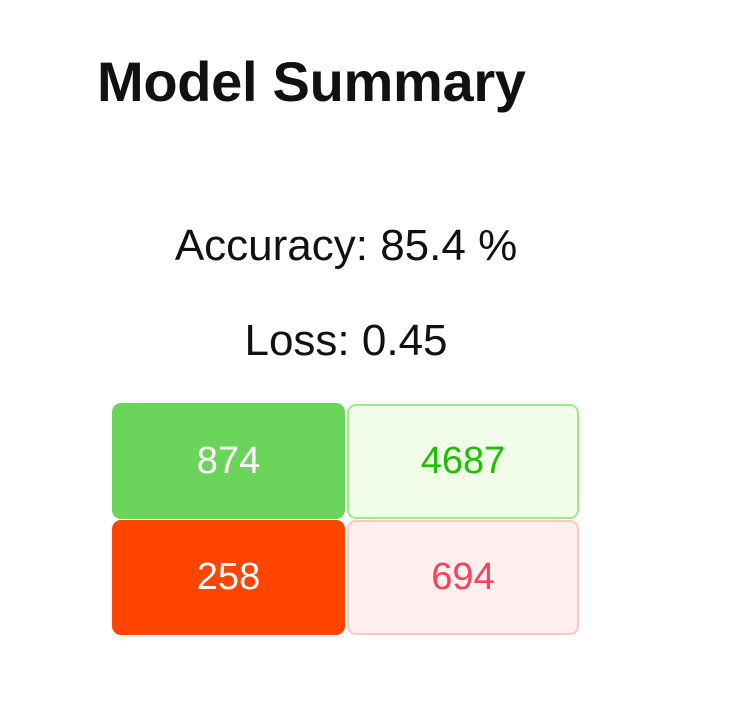 This screenshot has height=720, width=731. Describe the element at coordinates (346, 245) in the screenshot. I see `accuracy-metric: Accuracy: 85.4 %` at that location.